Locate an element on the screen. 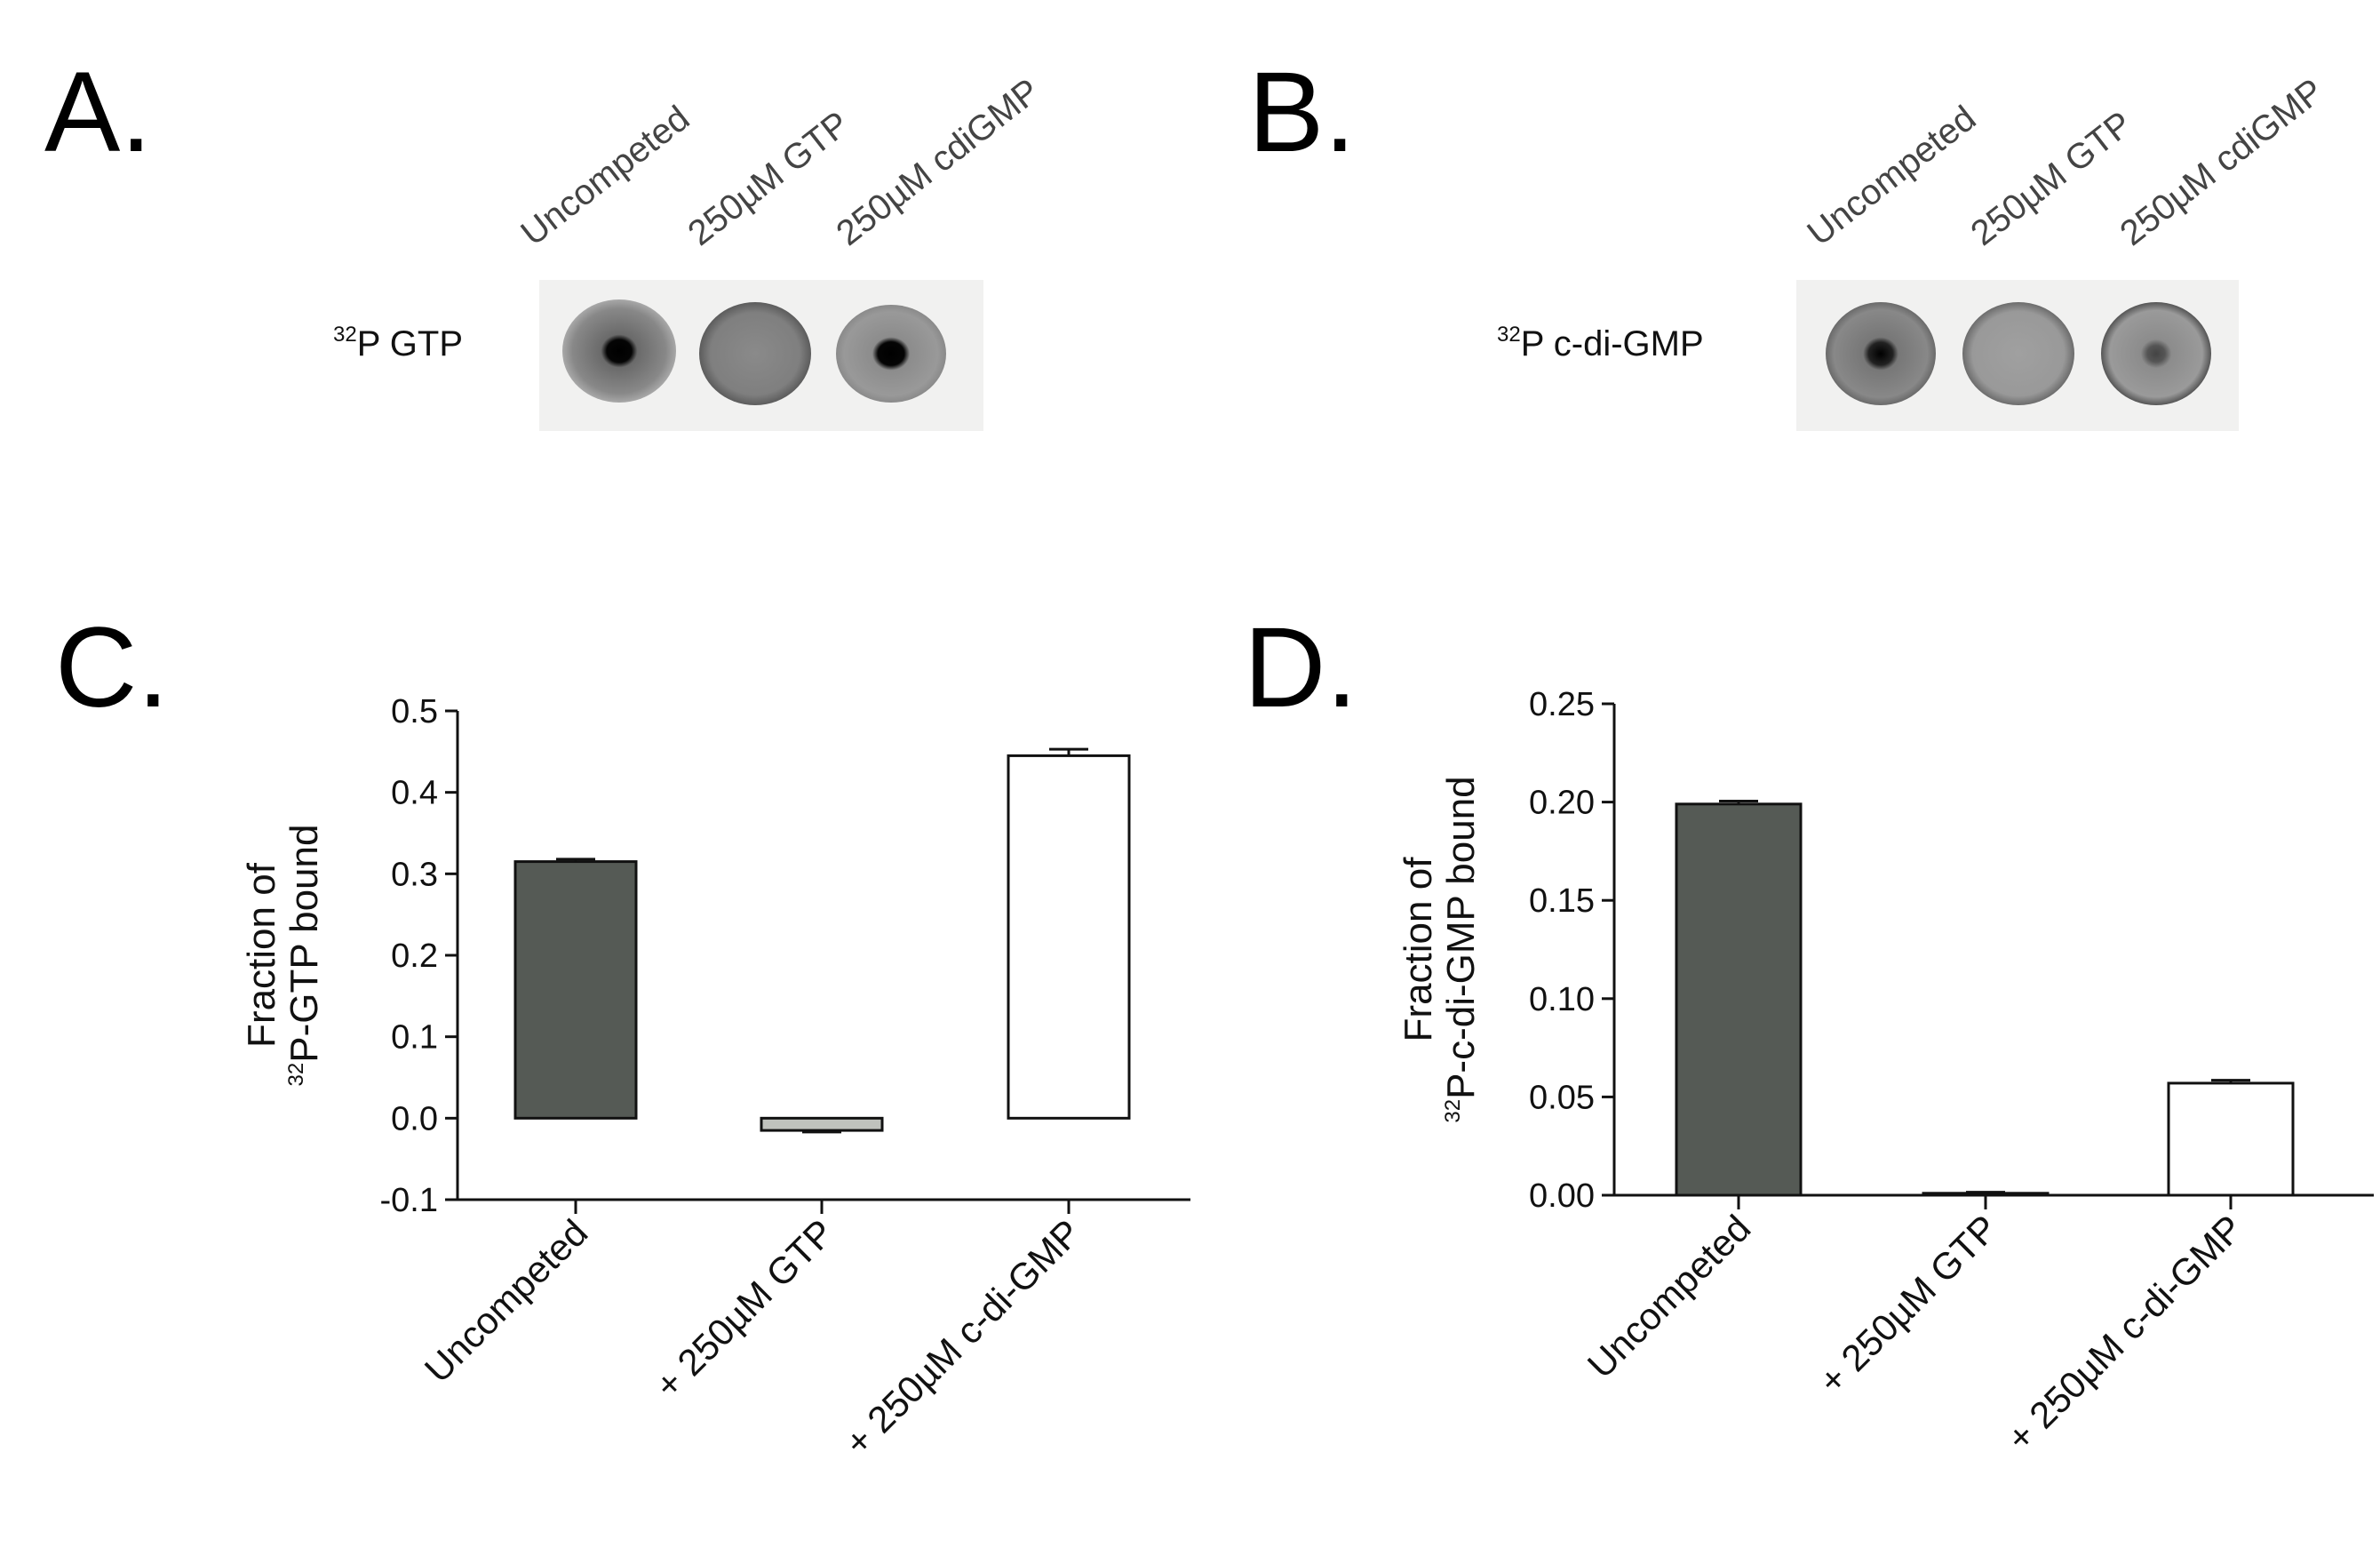 The width and height of the screenshot is (2380, 1556). y-tick-label: 0.25 is located at coordinates (1562, 704).